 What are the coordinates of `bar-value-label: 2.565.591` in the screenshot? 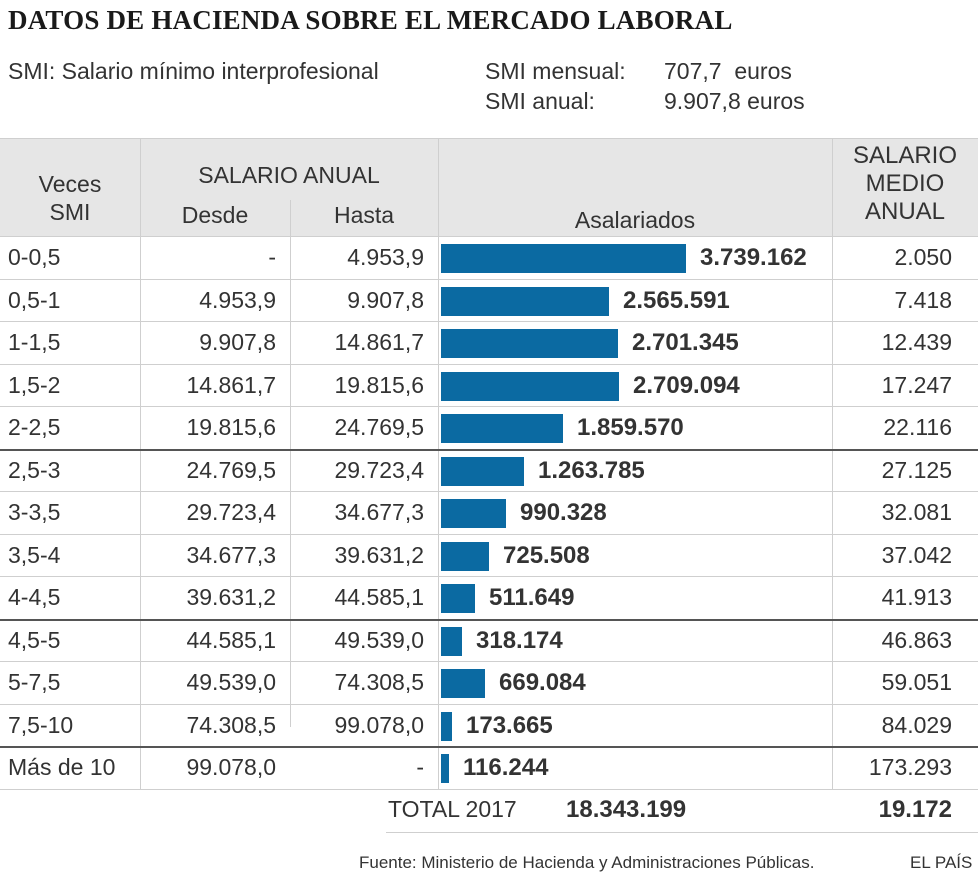 It's located at (676, 300).